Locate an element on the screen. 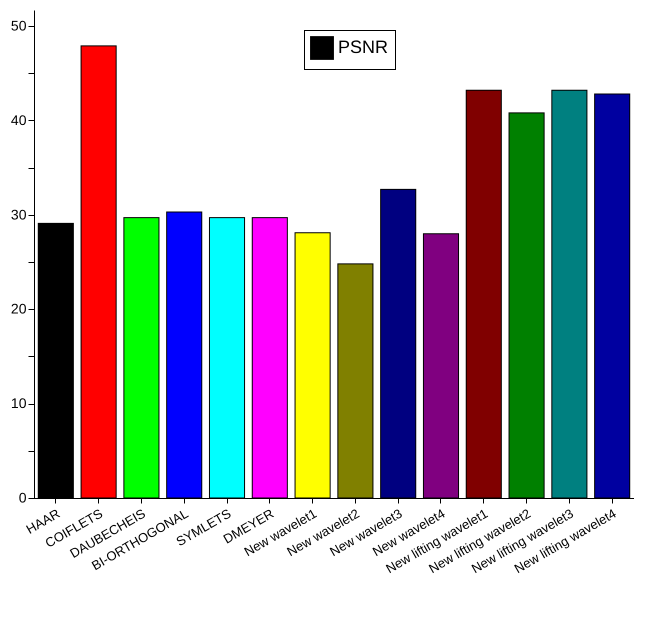  y-tick-label: 50 is located at coordinates (18, 26).